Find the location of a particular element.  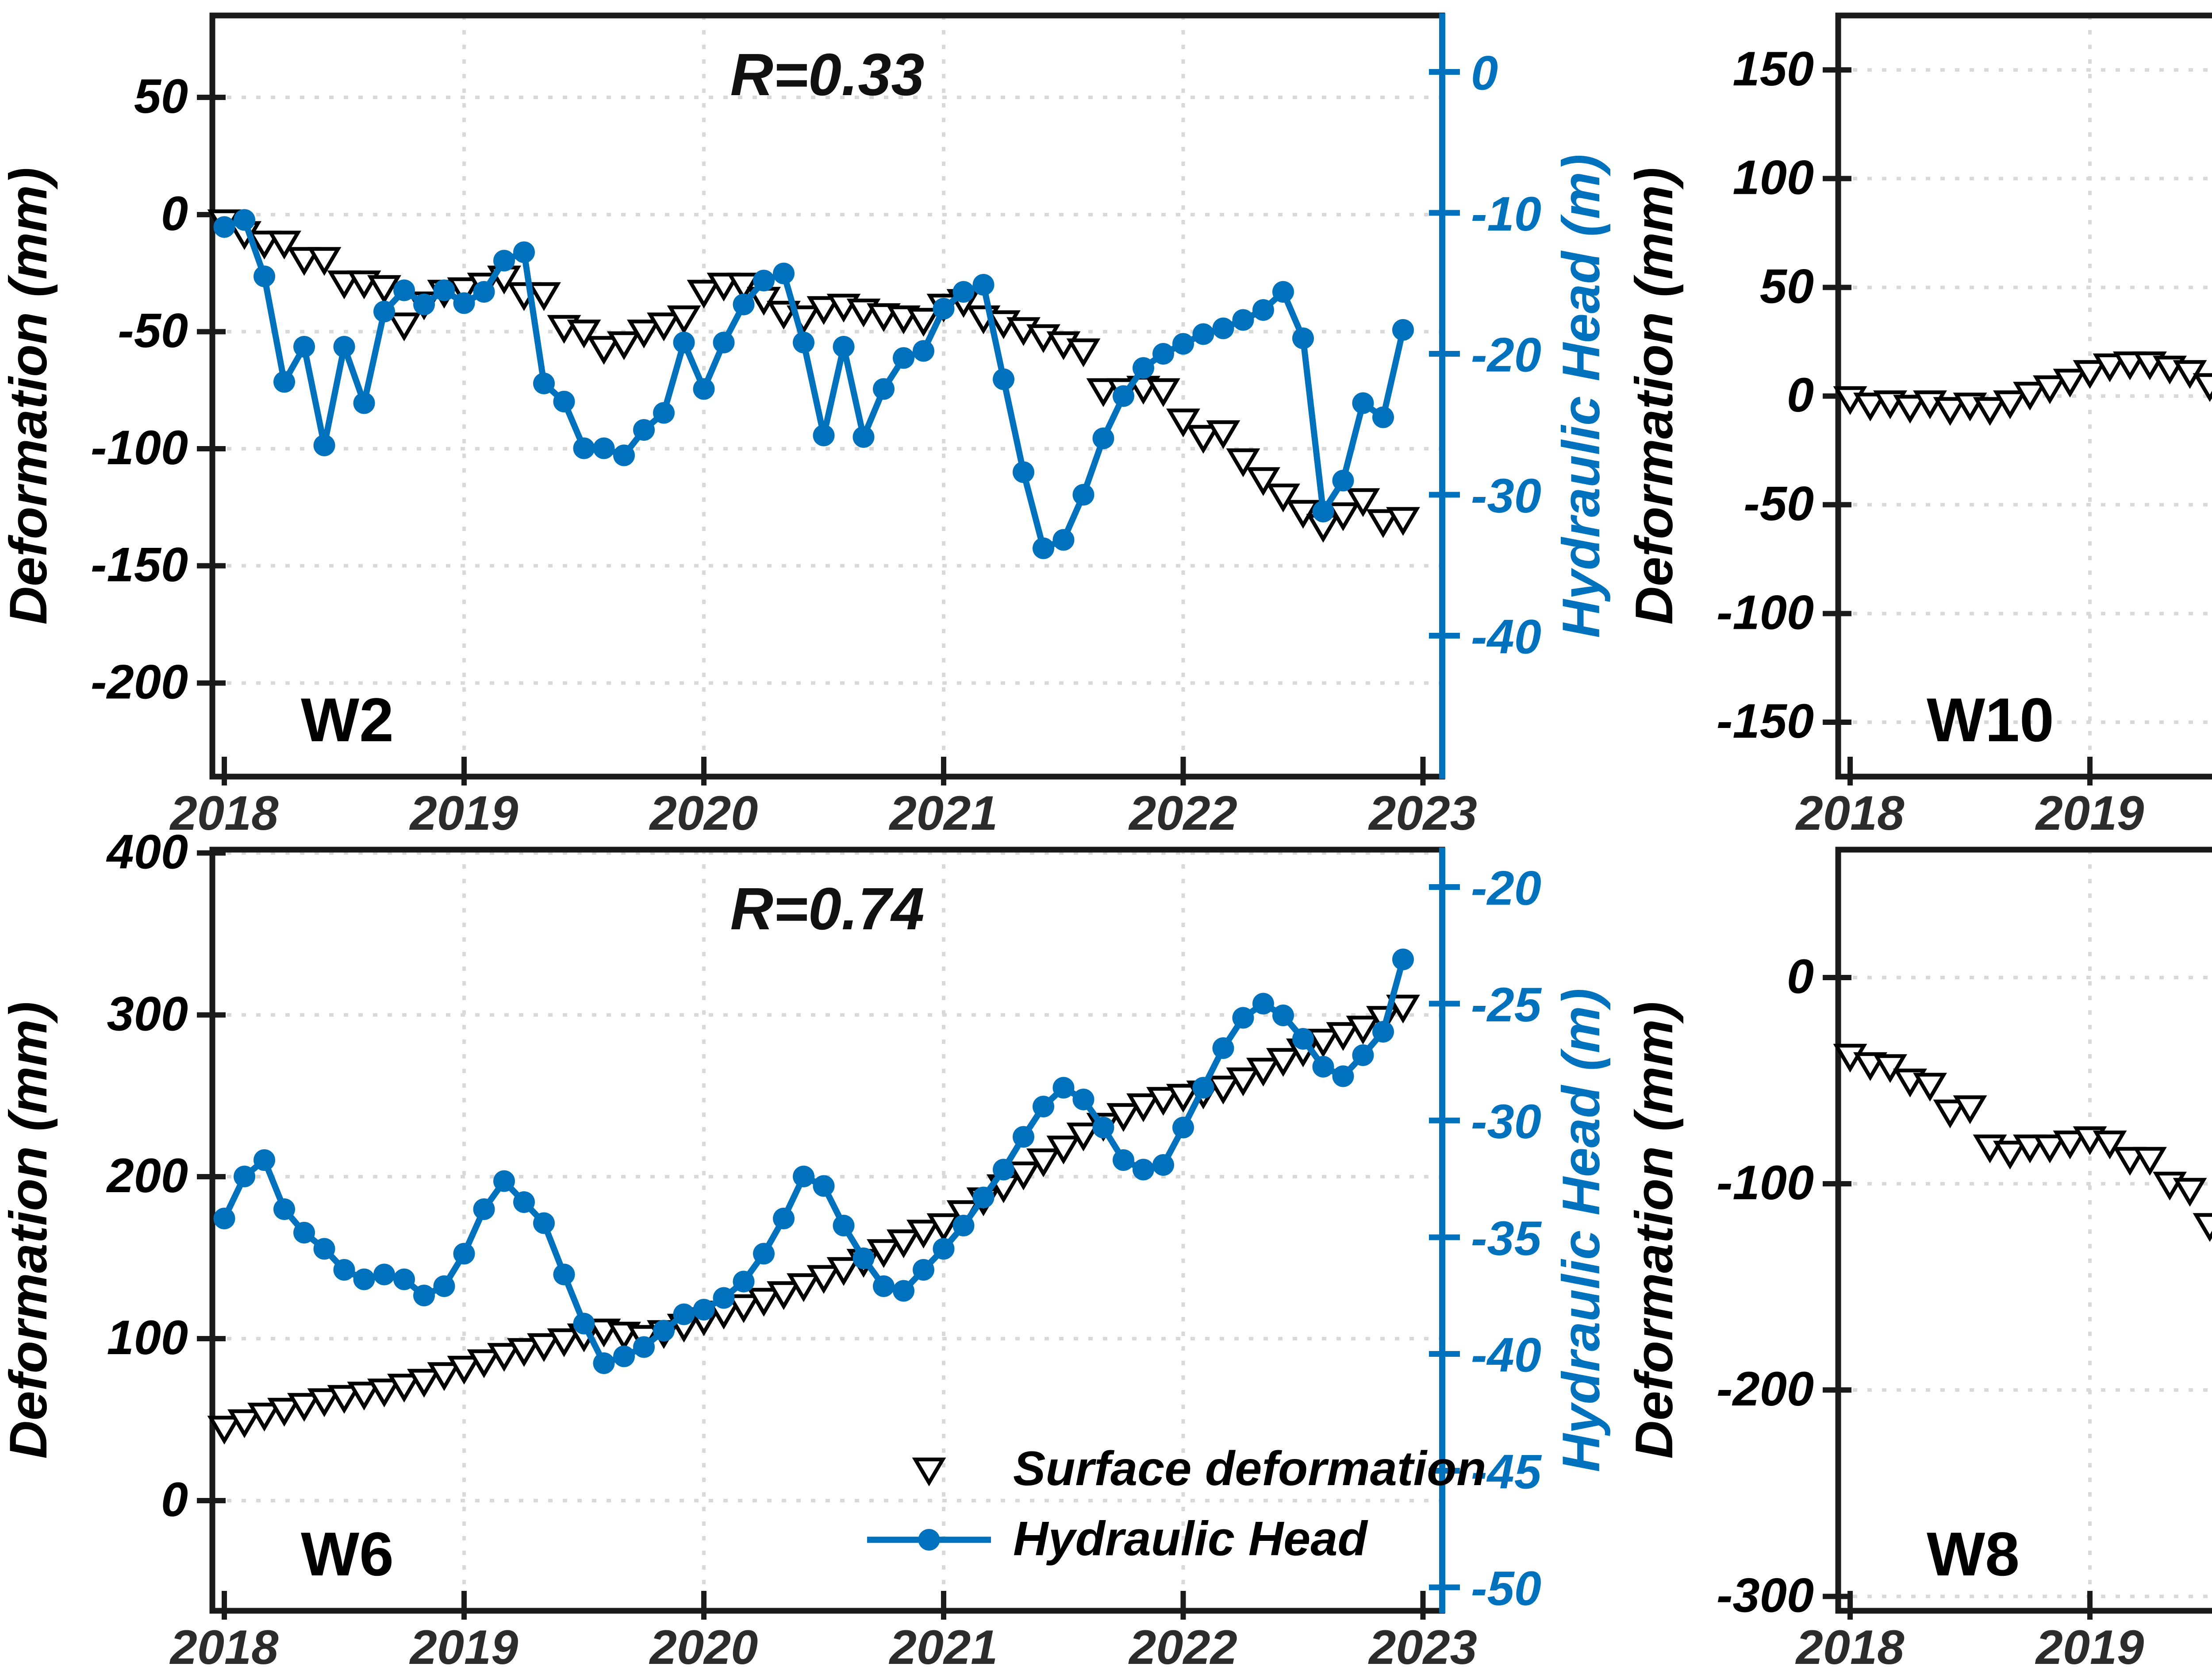

svg-text: -25 is located at coordinates (1507, 1004).